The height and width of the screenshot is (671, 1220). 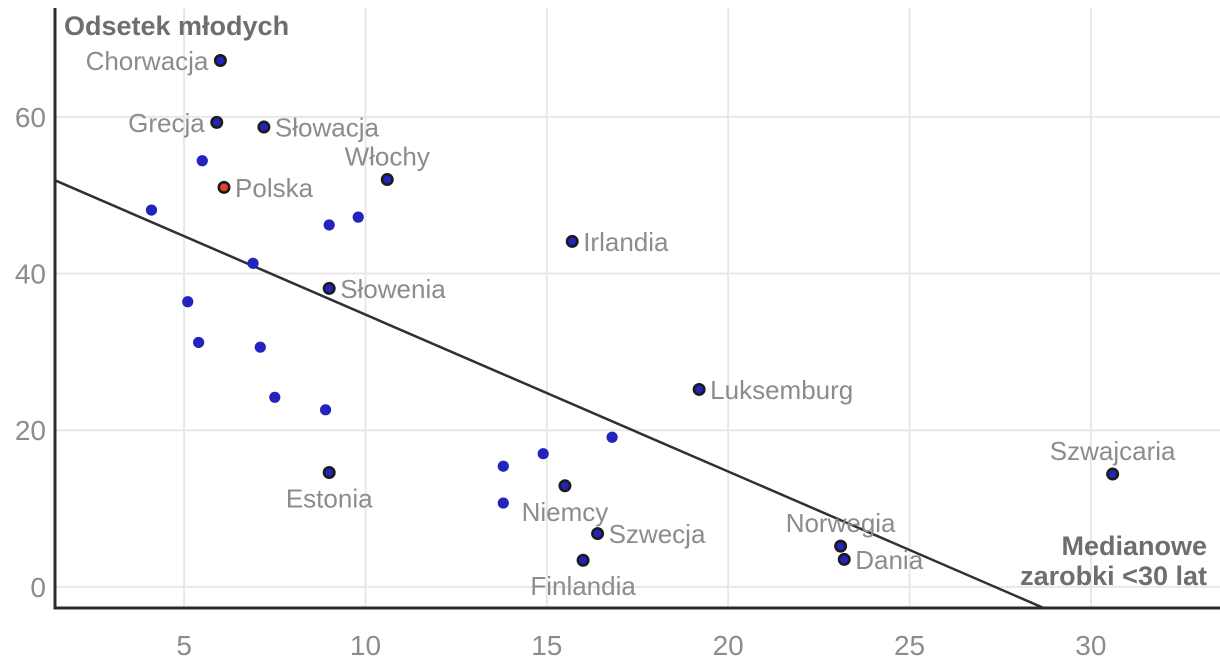 What do you see at coordinates (30, 430) in the screenshot?
I see `y-tick-label: 20` at bounding box center [30, 430].